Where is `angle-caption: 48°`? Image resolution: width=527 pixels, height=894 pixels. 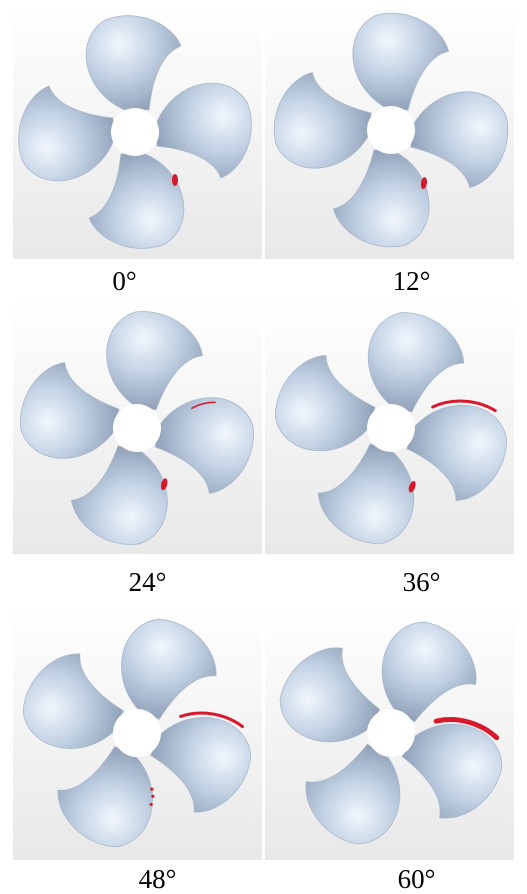
angle-caption: 48° is located at coordinates (157, 879).